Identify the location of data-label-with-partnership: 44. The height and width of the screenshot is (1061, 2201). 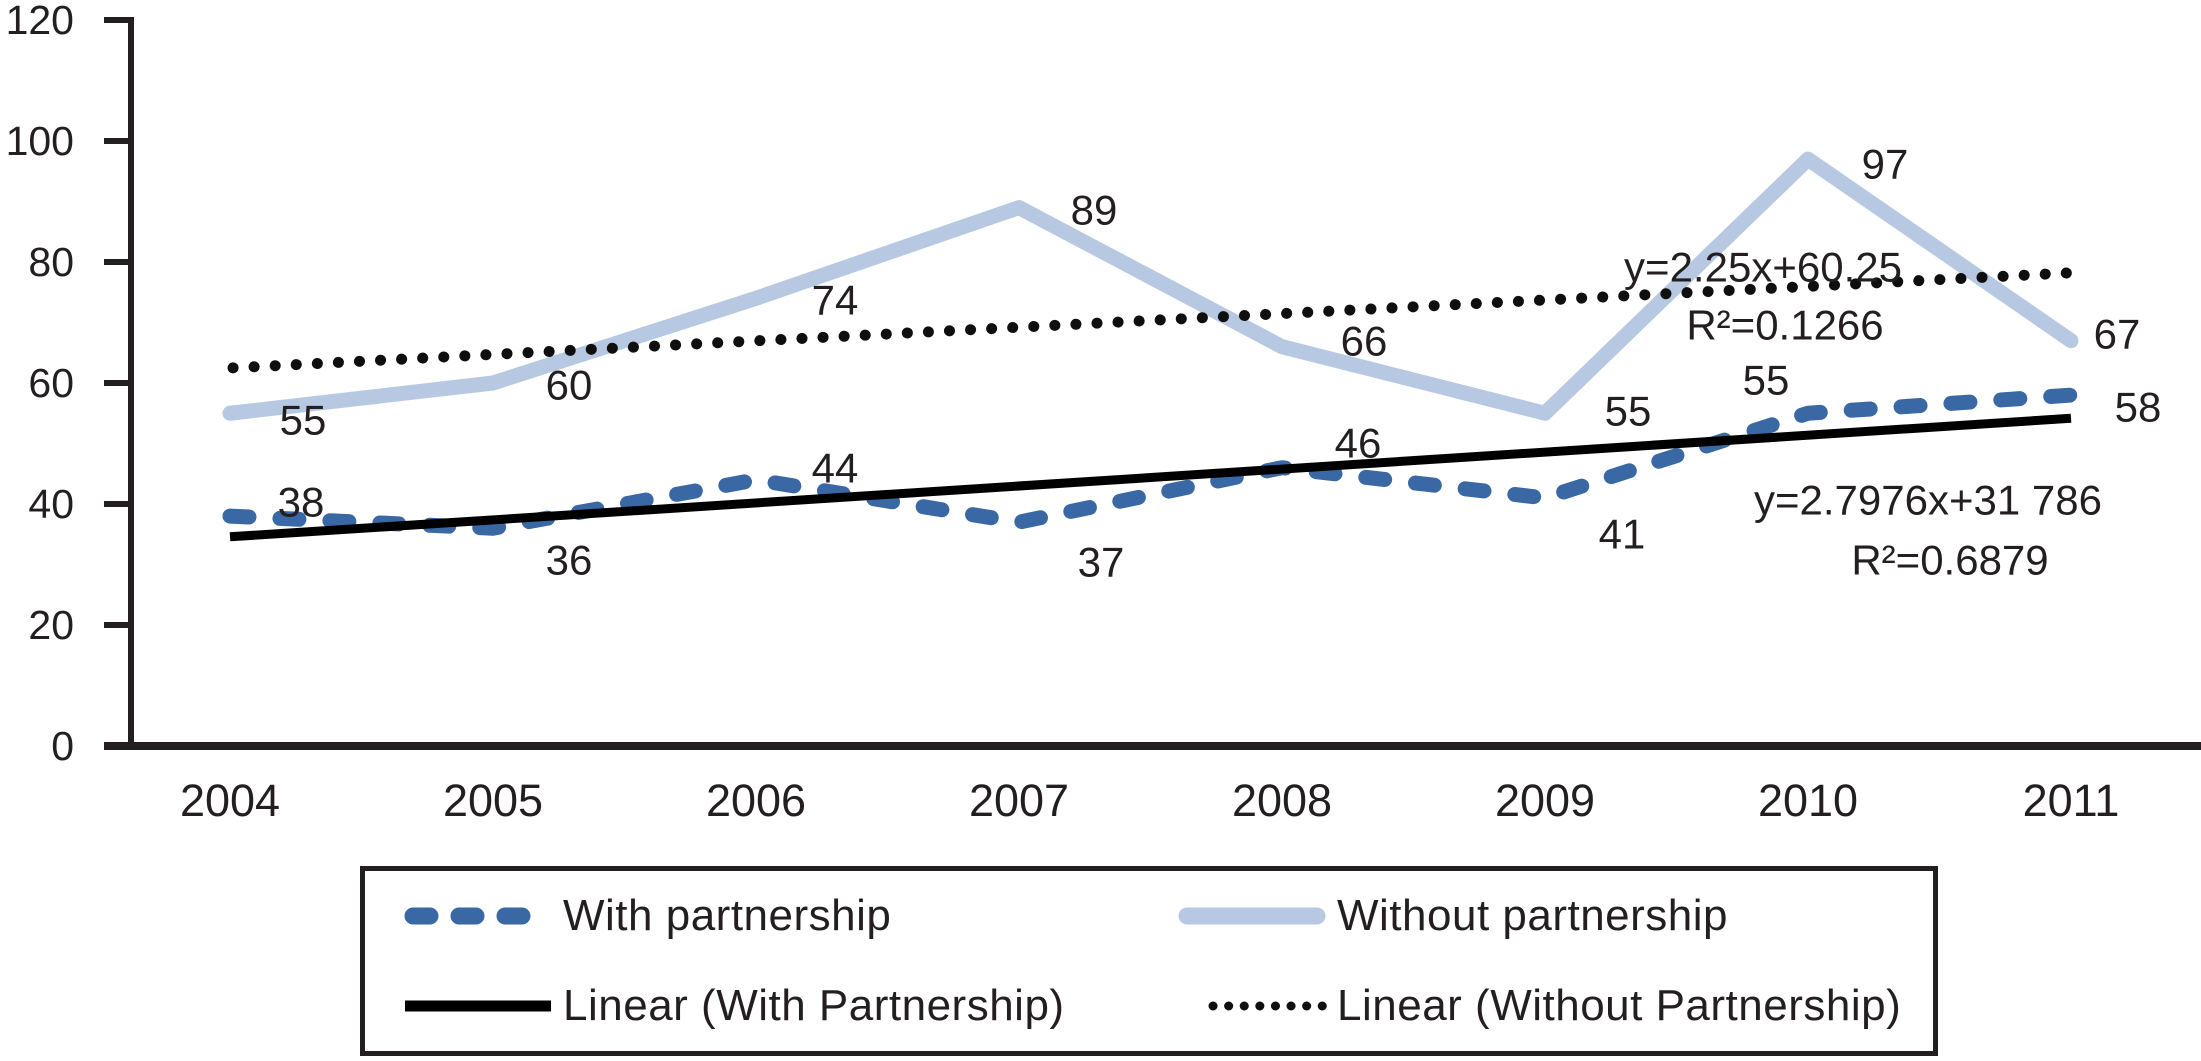
(835, 468).